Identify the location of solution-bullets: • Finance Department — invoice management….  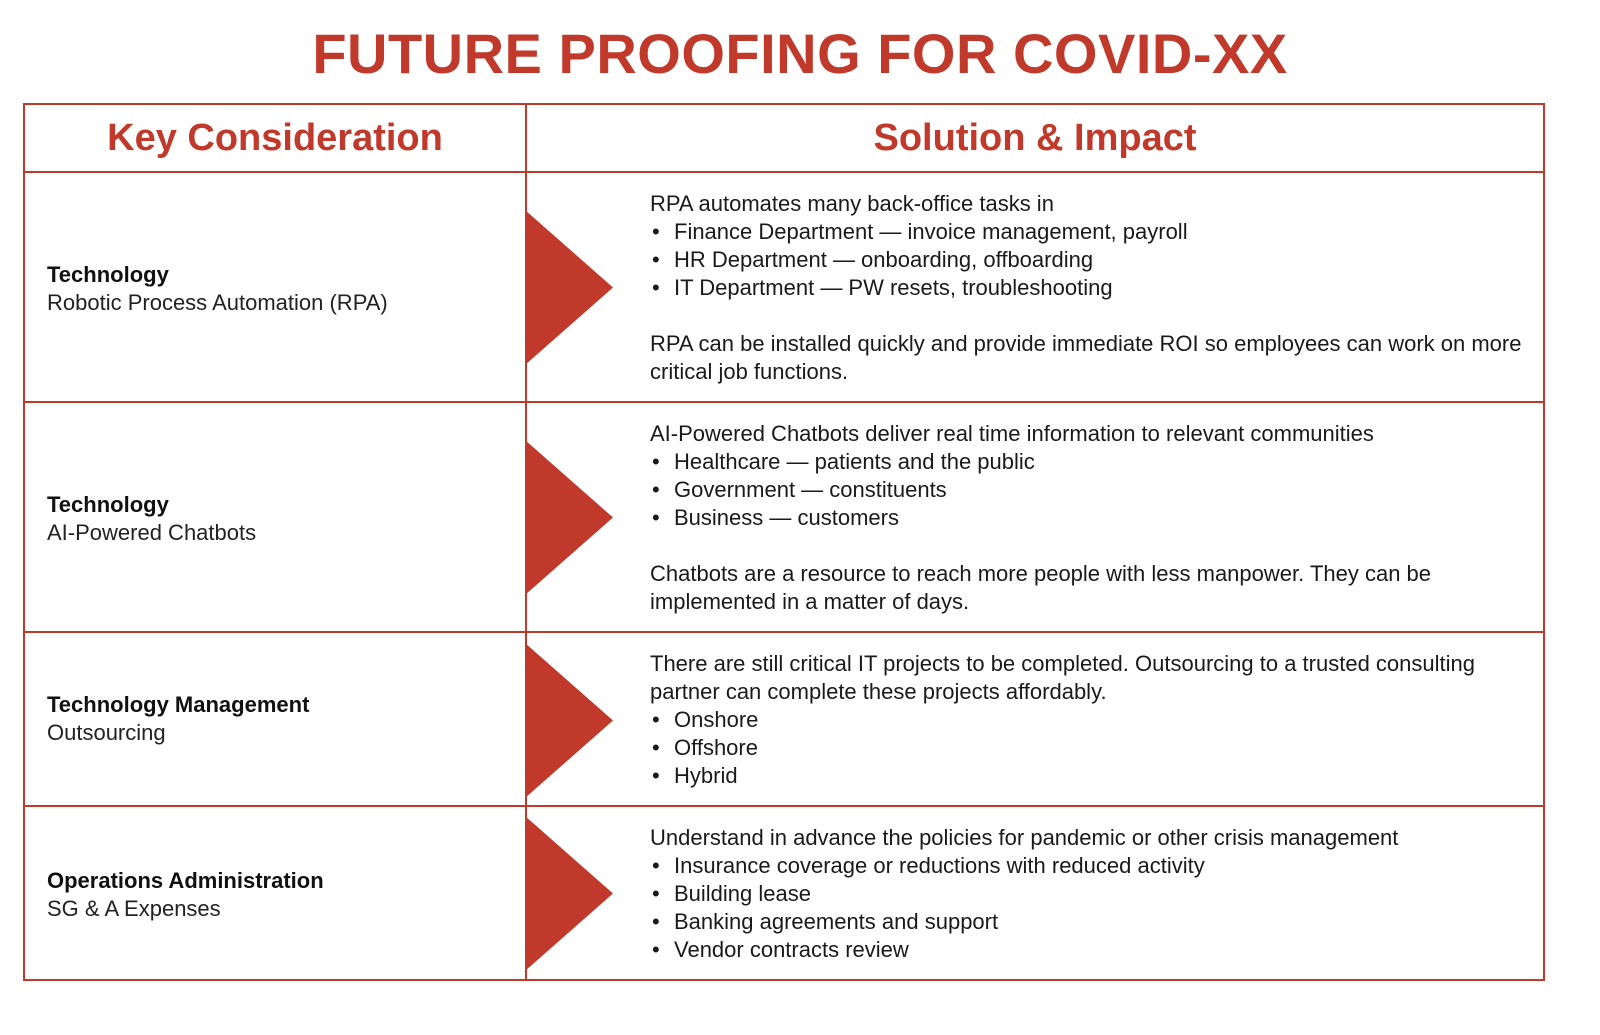
(1090, 260).